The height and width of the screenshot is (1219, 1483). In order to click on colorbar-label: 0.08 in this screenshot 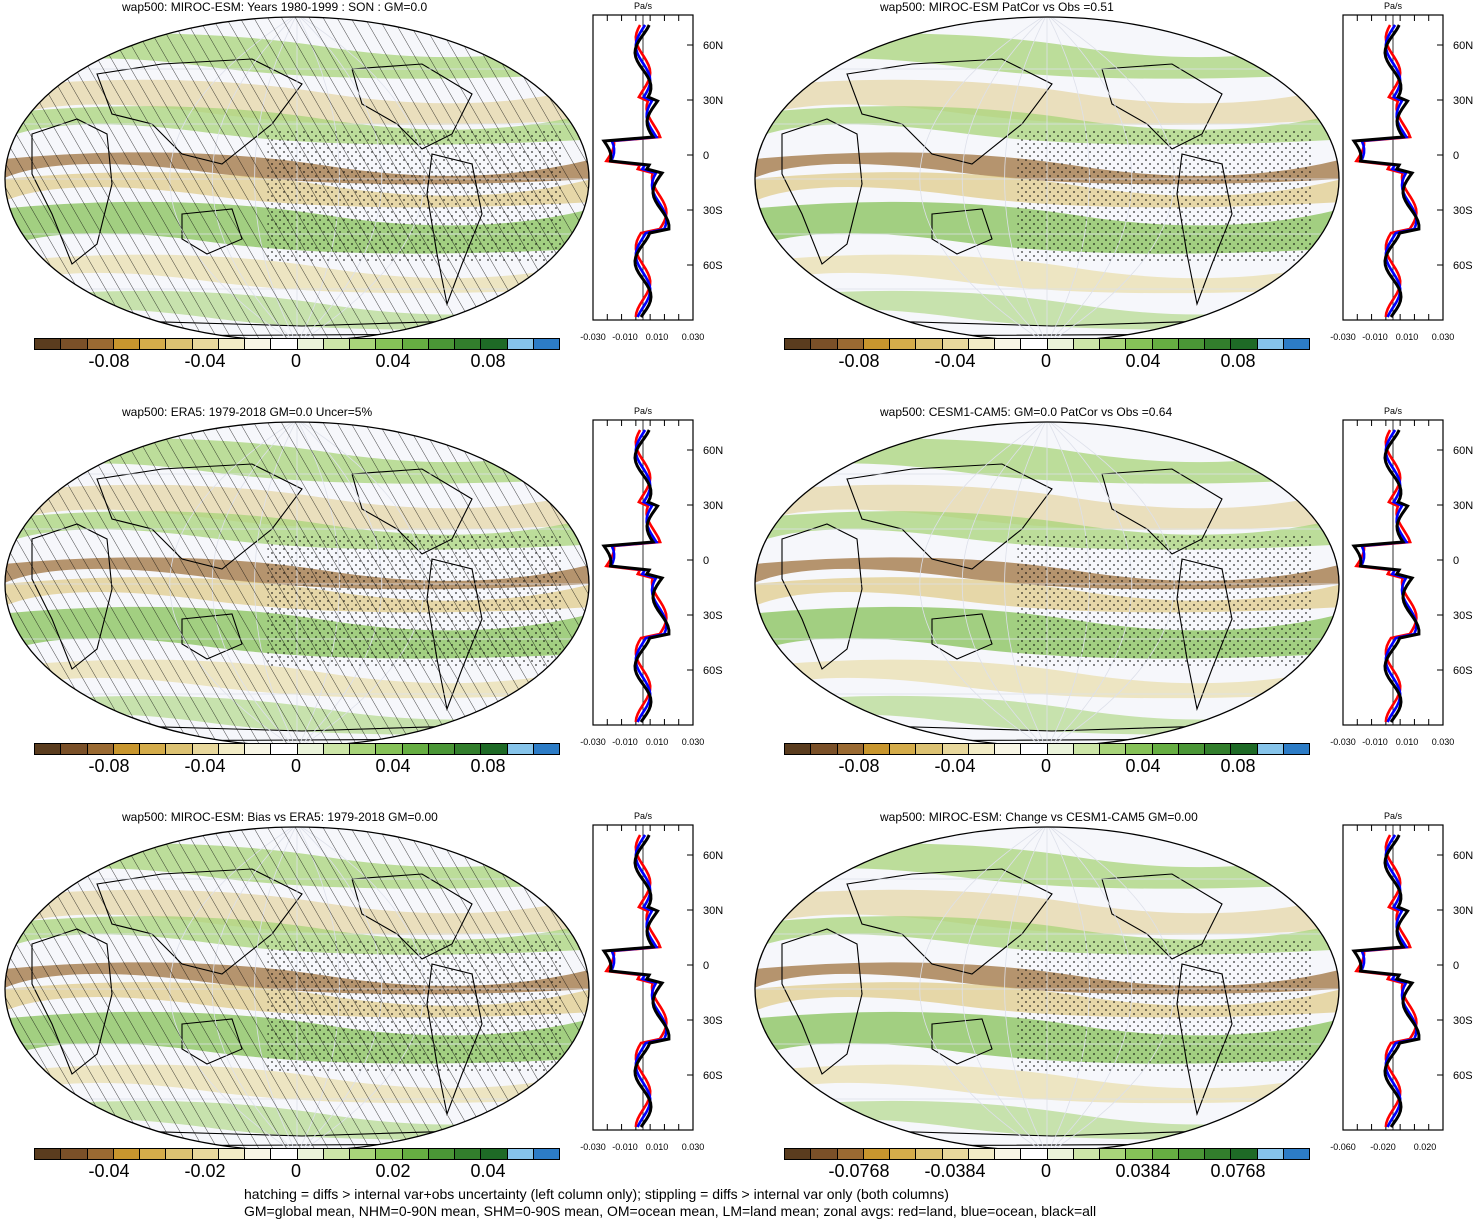, I will do `click(488, 361)`.